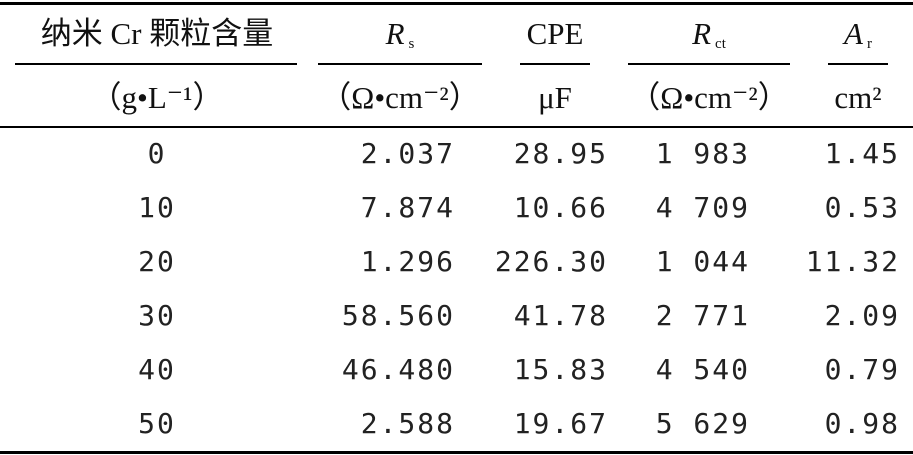 The height and width of the screenshot is (455, 913). What do you see at coordinates (862, 423) in the screenshot?
I see `table-cell: 0.98` at bounding box center [862, 423].